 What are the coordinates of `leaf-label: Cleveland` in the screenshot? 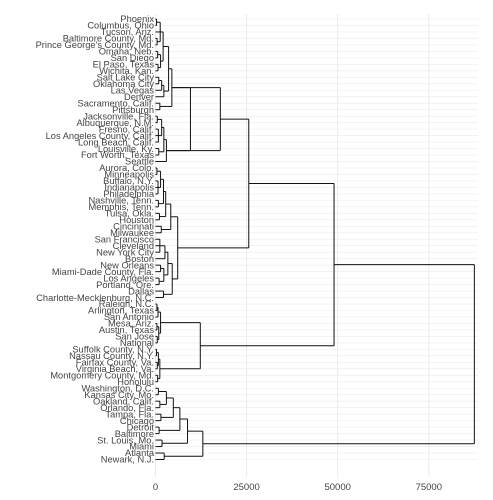 It's located at (133, 246).